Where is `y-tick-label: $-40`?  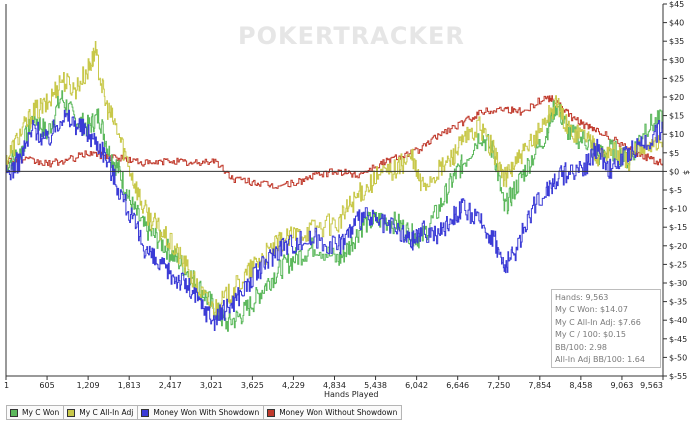 y-tick-label: $-40 is located at coordinates (678, 320).